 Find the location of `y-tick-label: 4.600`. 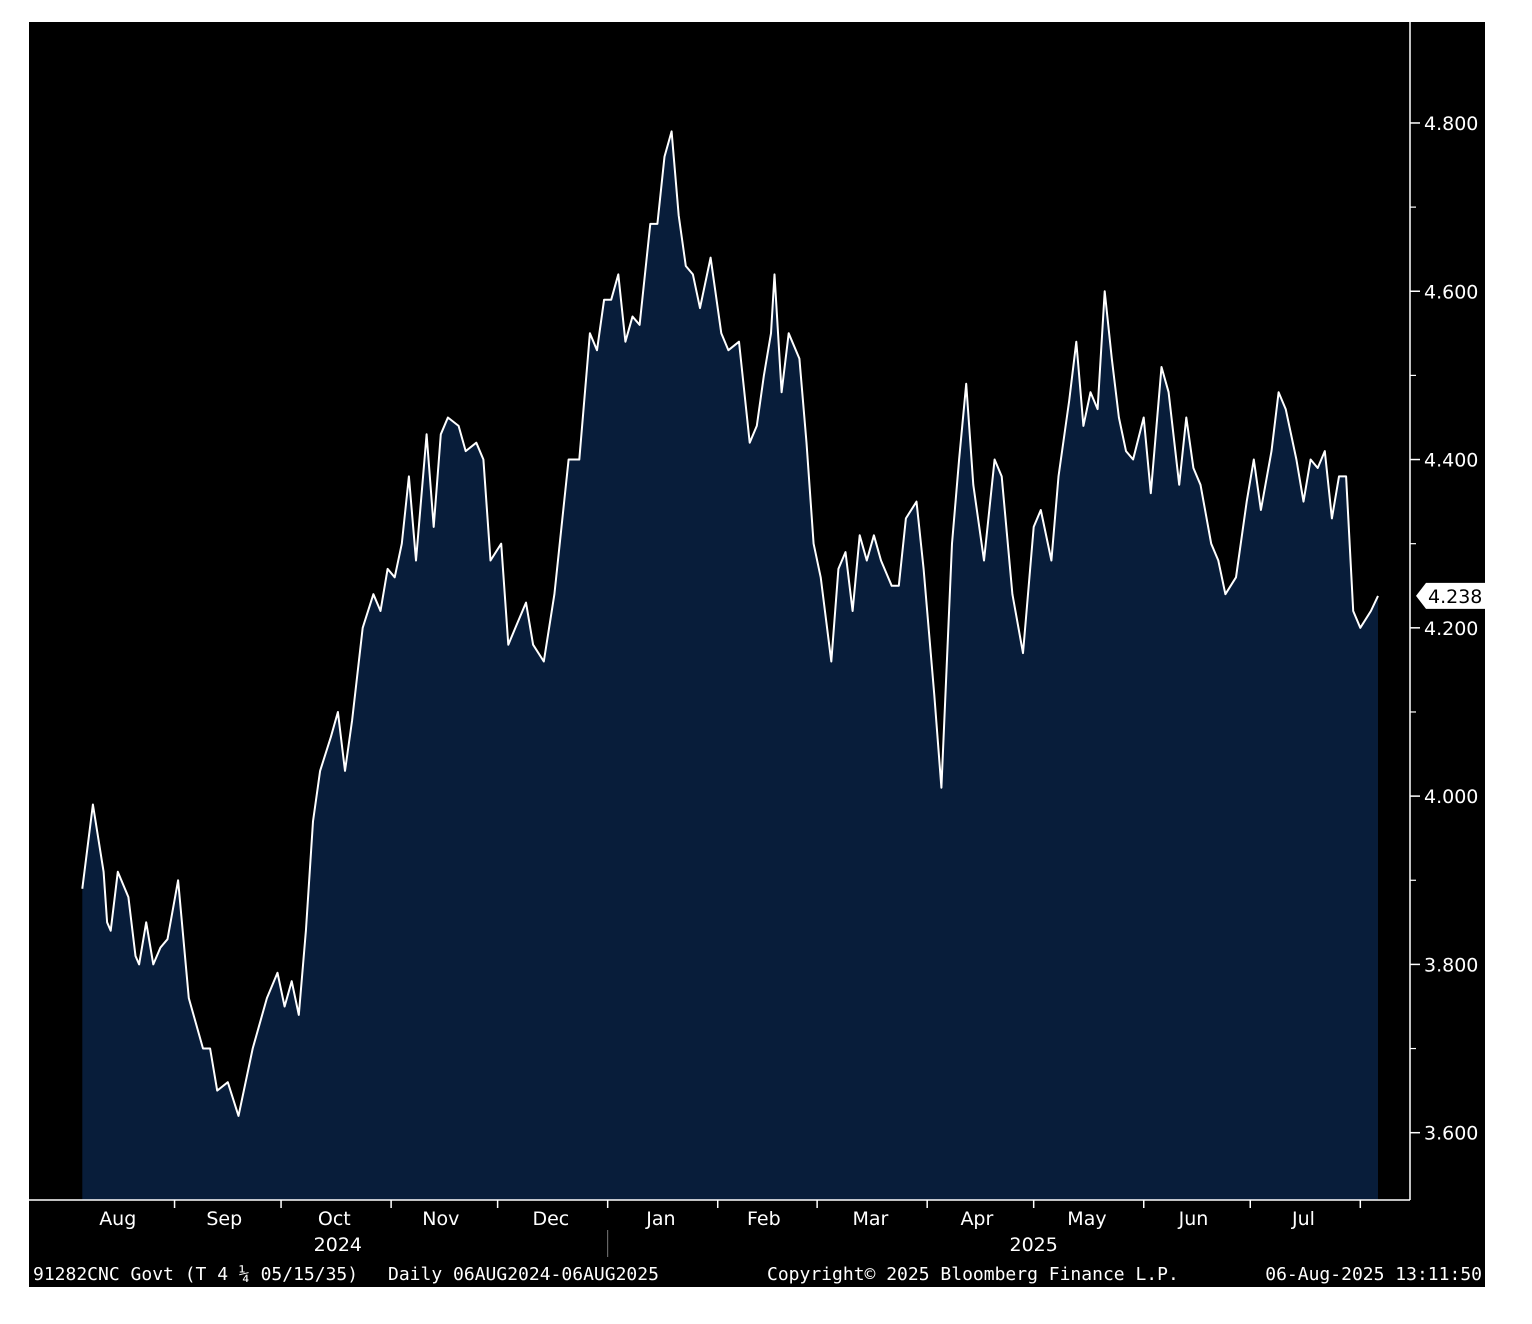

y-tick-label: 4.600 is located at coordinates (1451, 292).